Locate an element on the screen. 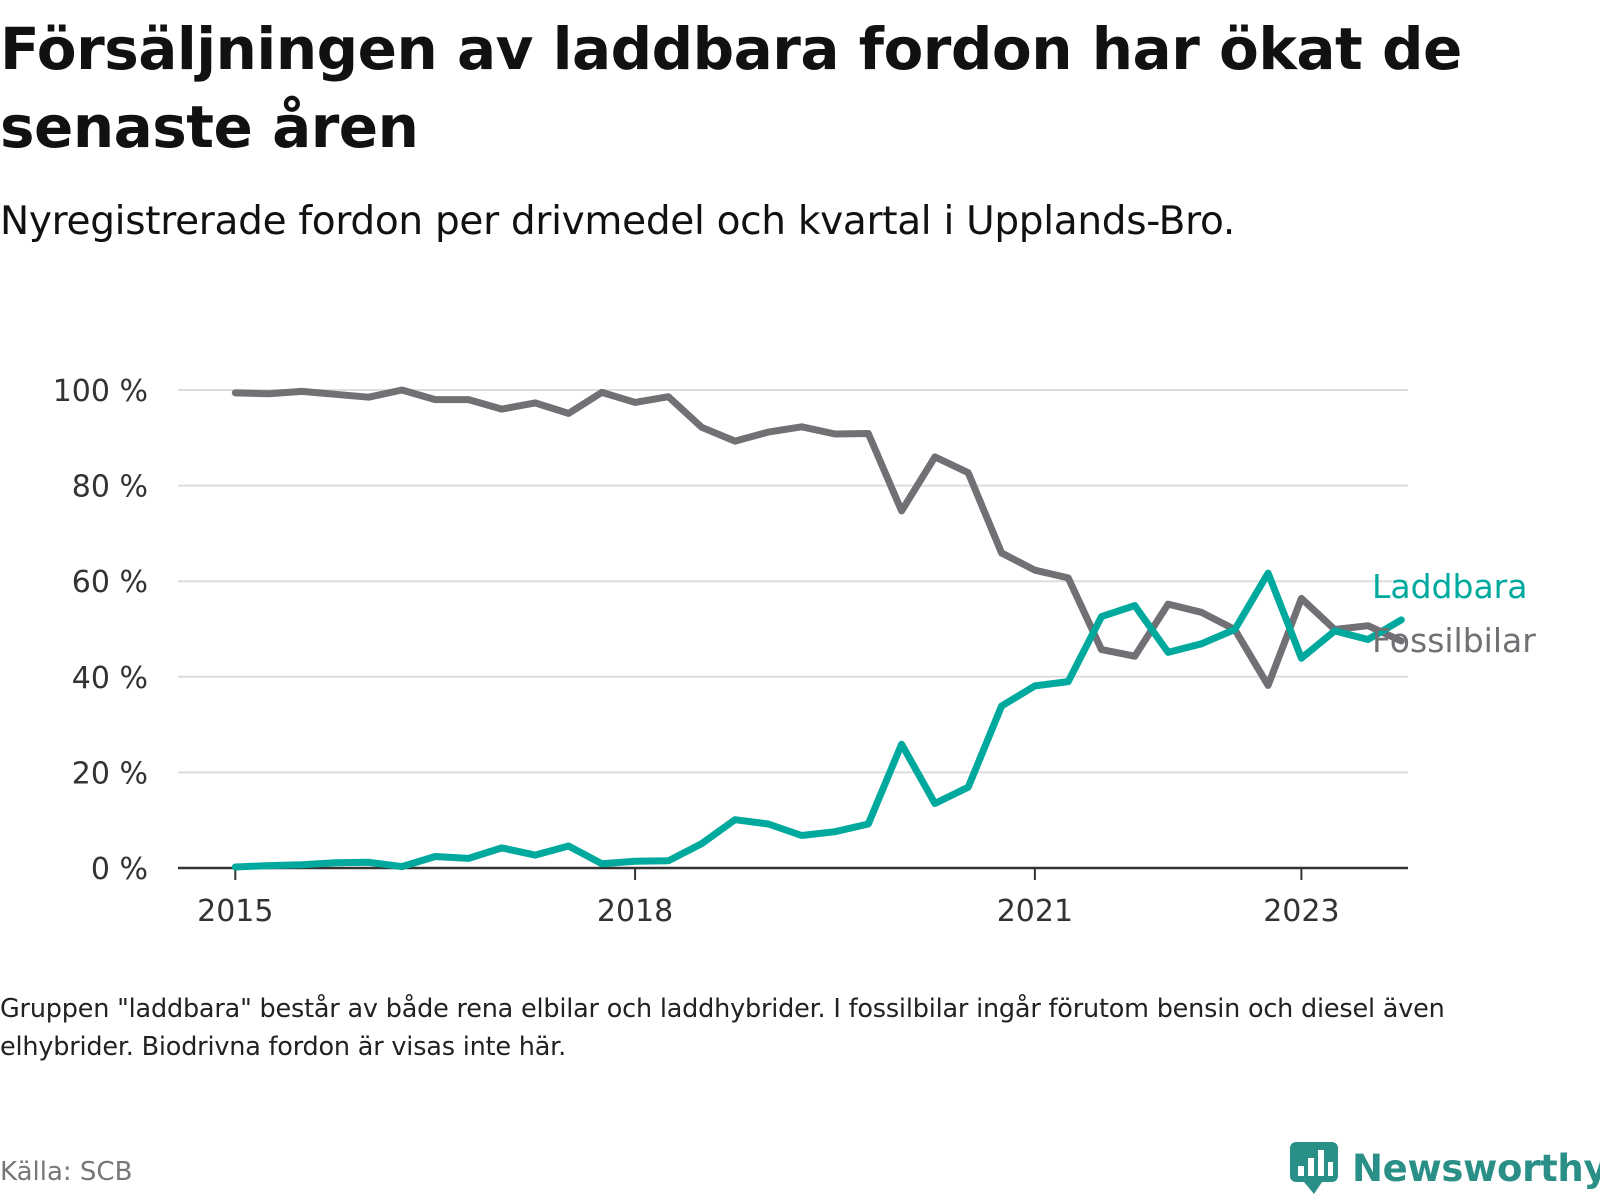  series-label-fossilbilar: Fossilbilar is located at coordinates (1454, 640).